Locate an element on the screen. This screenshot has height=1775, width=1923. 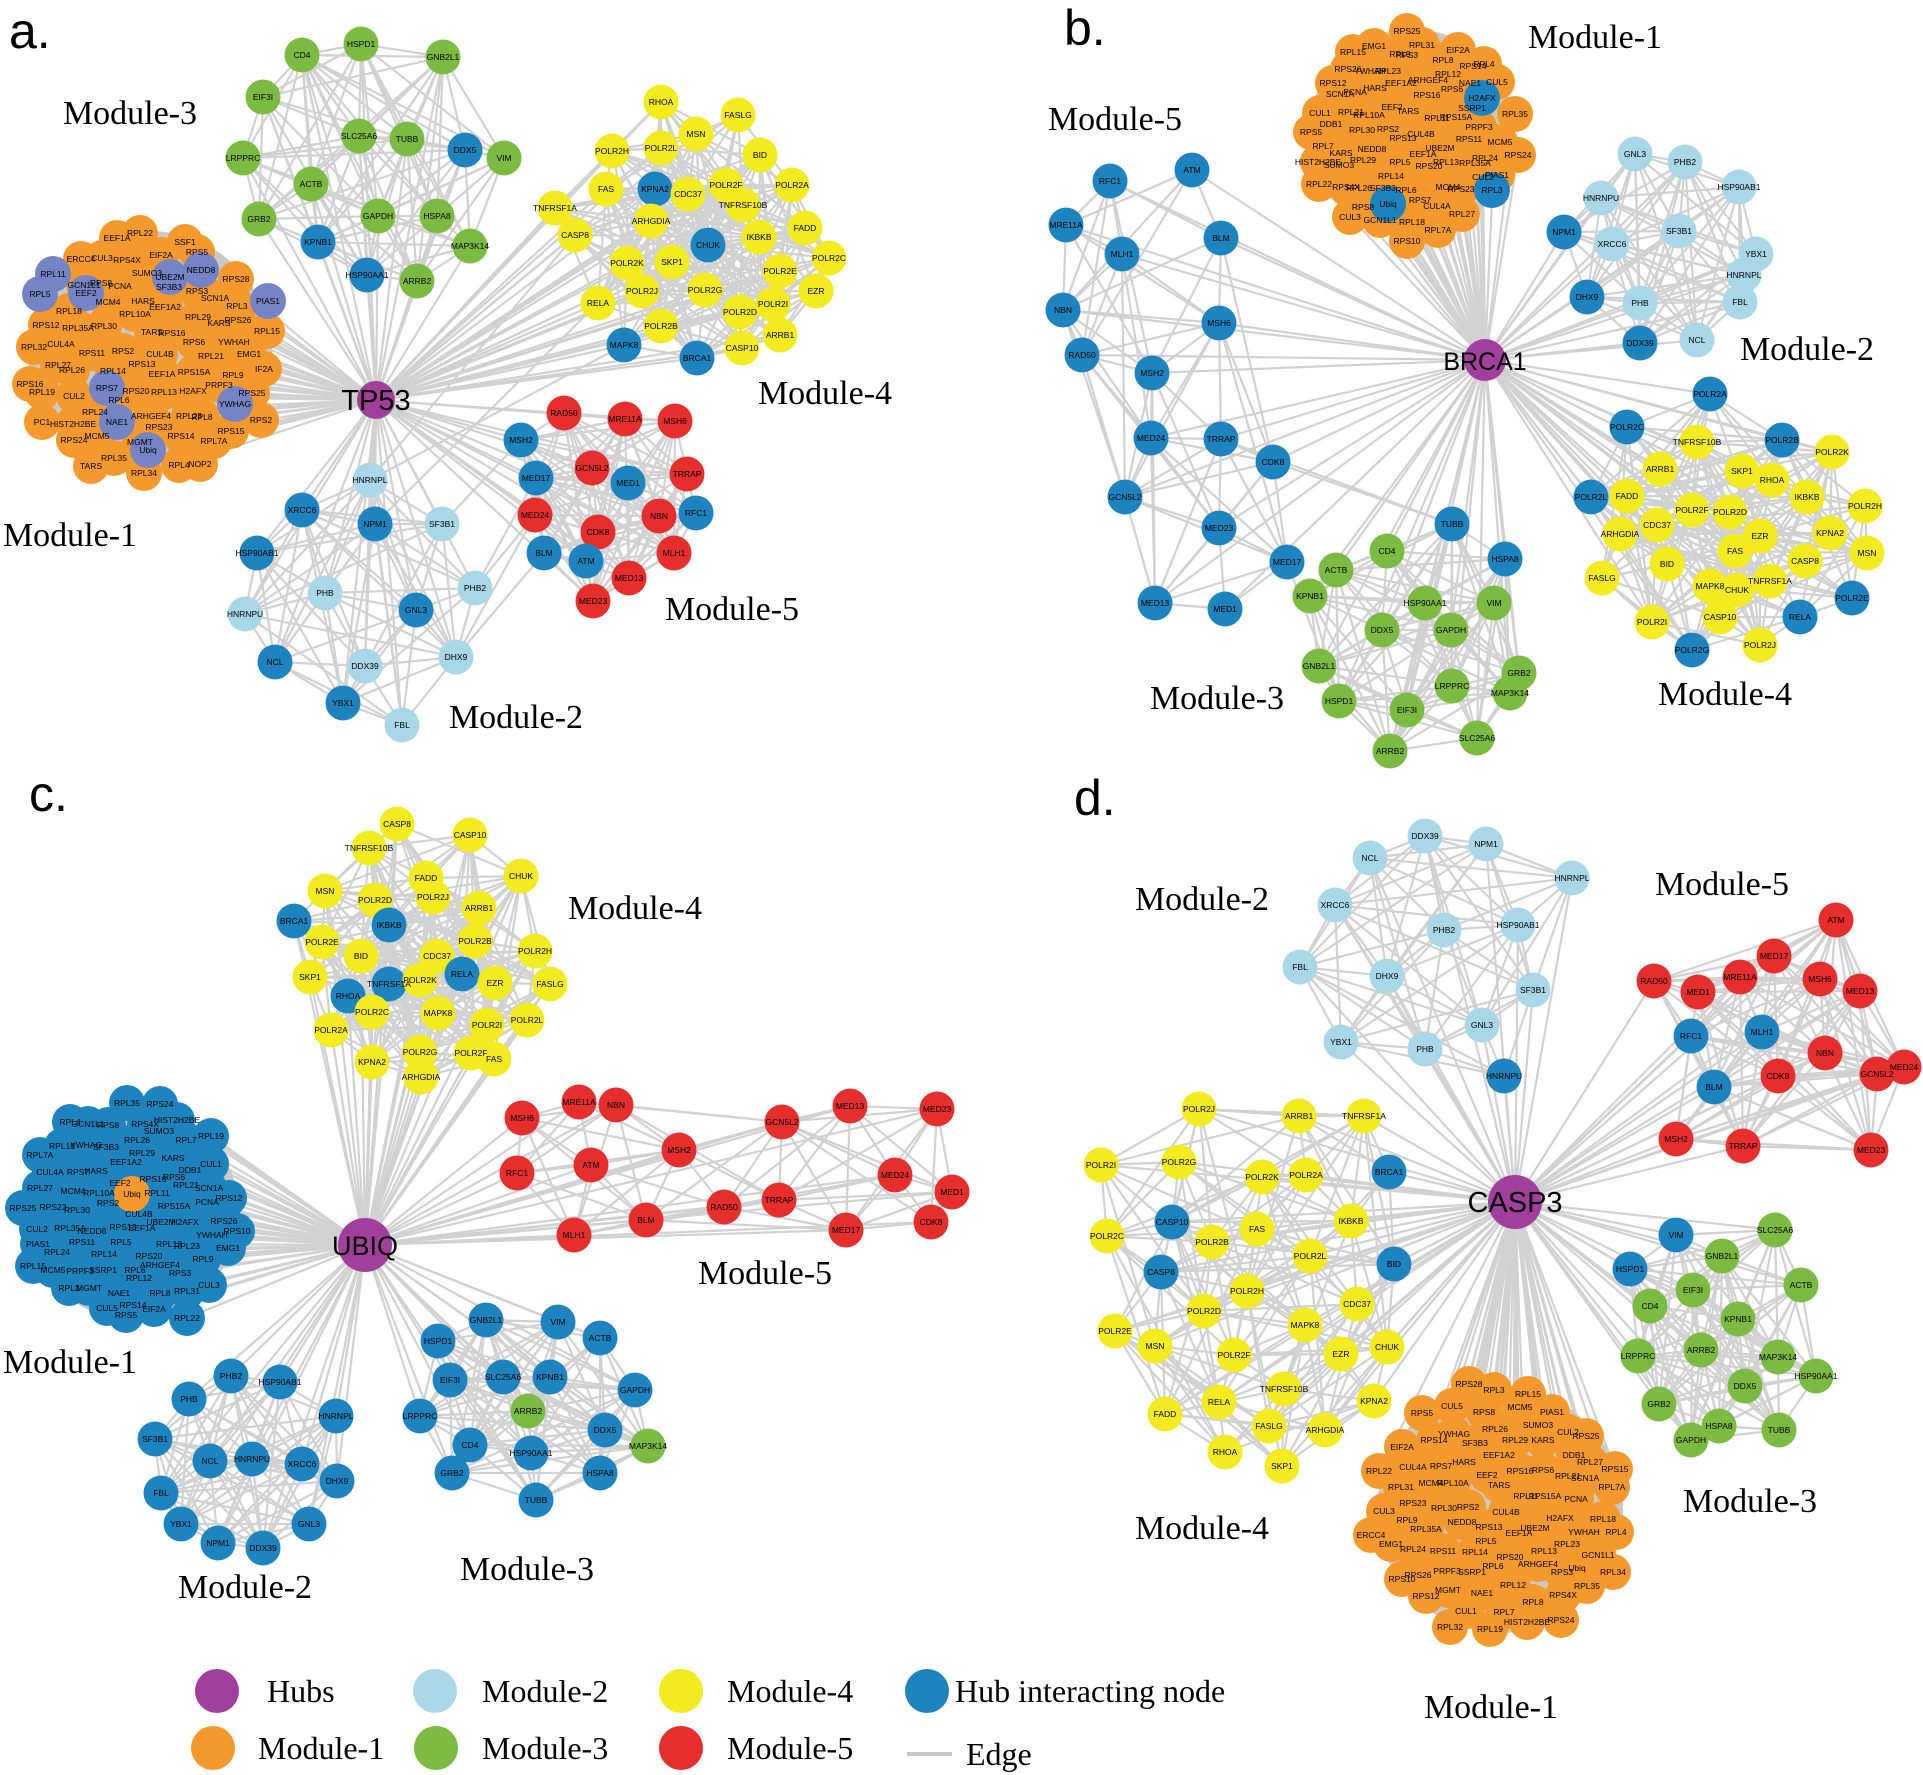
svg-text: RPS5 is located at coordinates (1422, 1413).